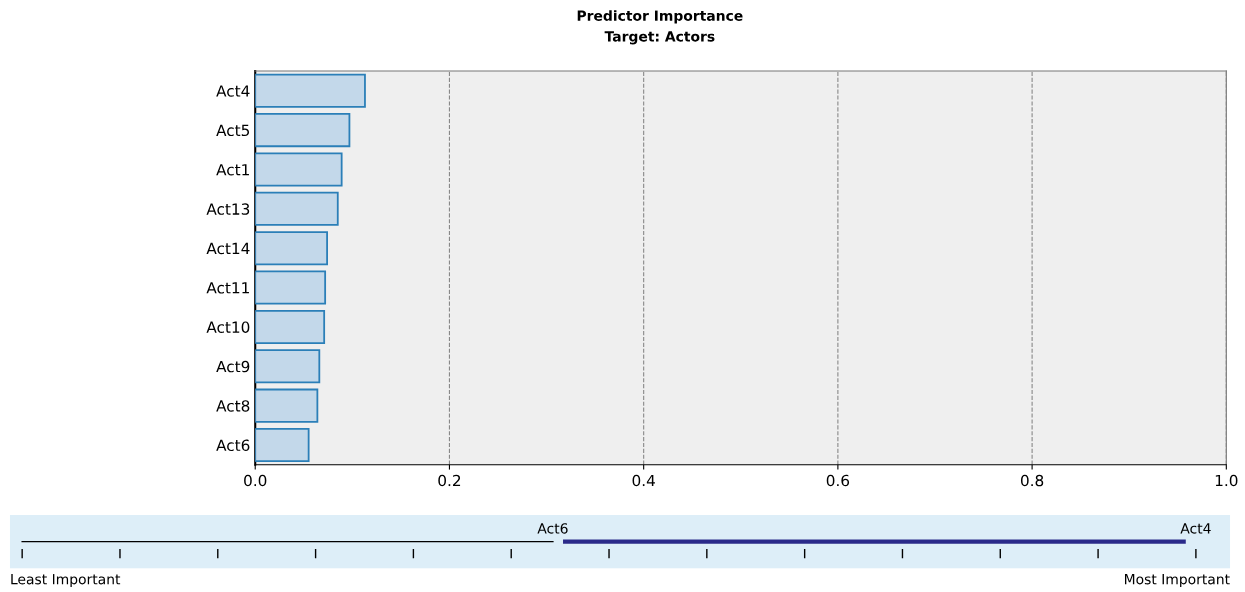  What do you see at coordinates (233, 130) in the screenshot?
I see `y-tick-label: Act5` at bounding box center [233, 130].